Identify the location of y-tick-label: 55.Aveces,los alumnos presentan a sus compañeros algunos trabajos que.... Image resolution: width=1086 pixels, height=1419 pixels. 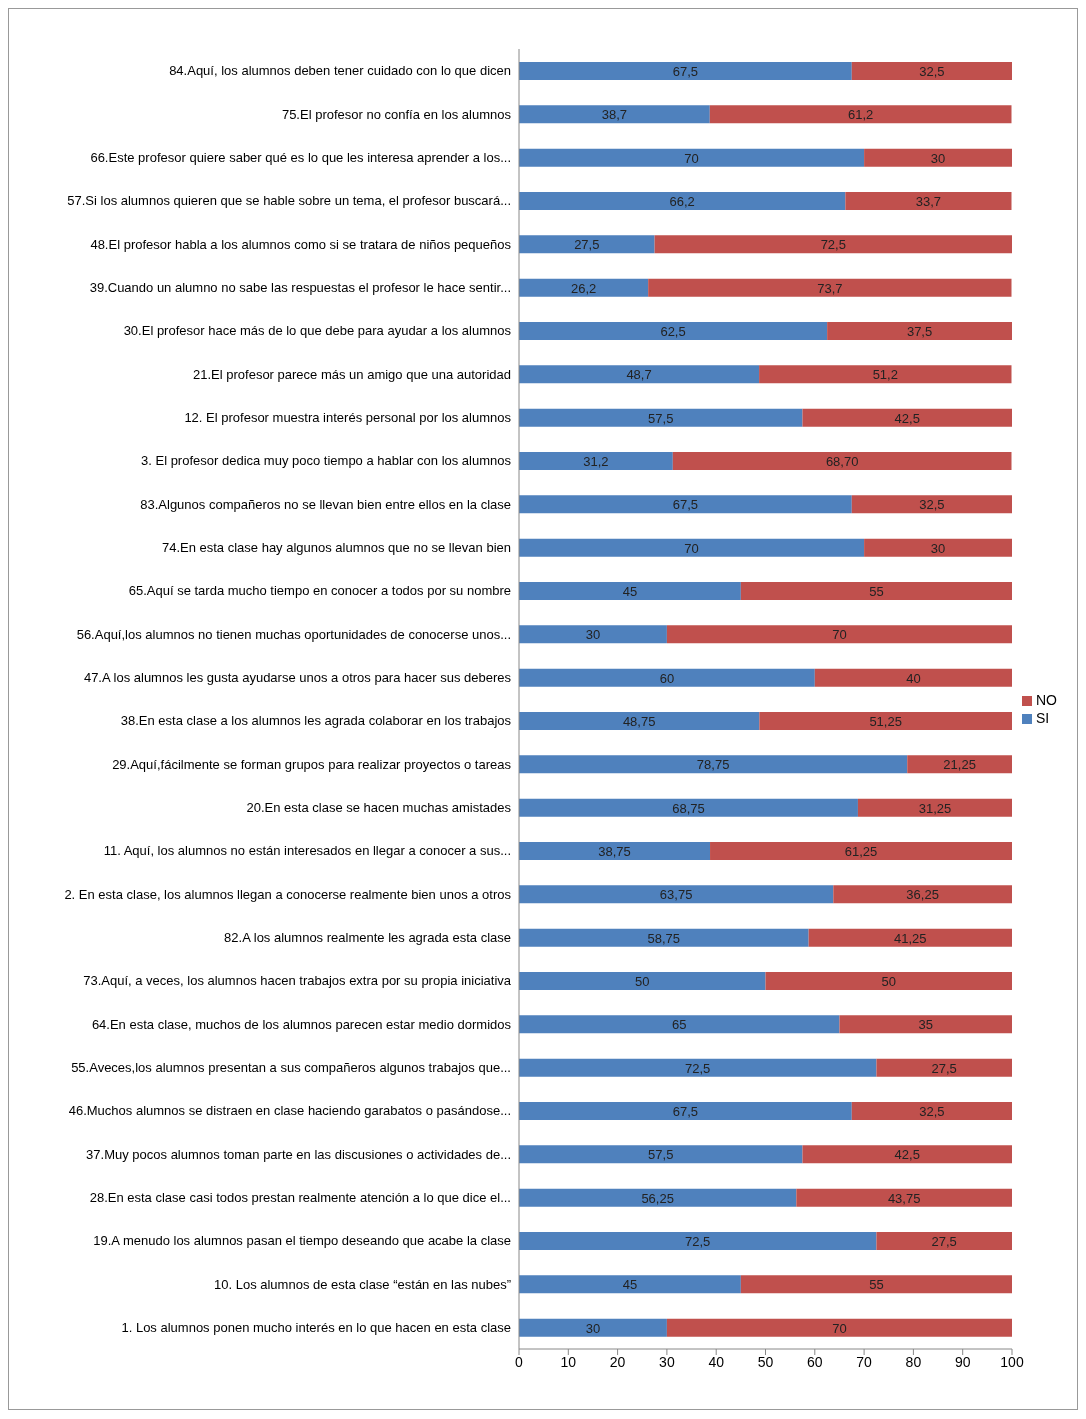
(291, 1067).